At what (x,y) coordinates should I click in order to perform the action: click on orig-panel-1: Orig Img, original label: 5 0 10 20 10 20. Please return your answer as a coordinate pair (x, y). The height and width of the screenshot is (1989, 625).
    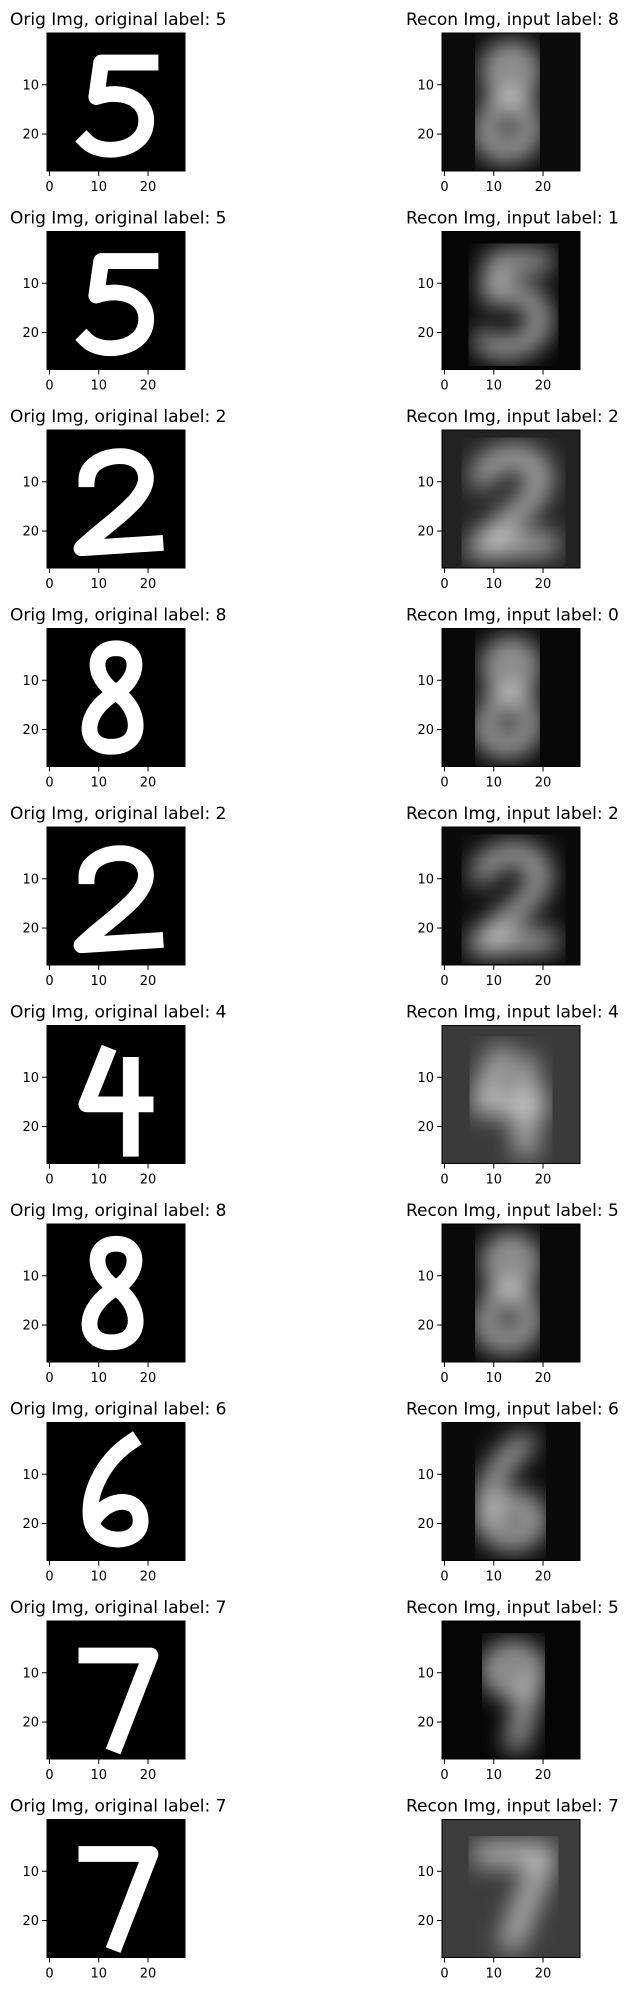
    Looking at the image, I should click on (118, 301).